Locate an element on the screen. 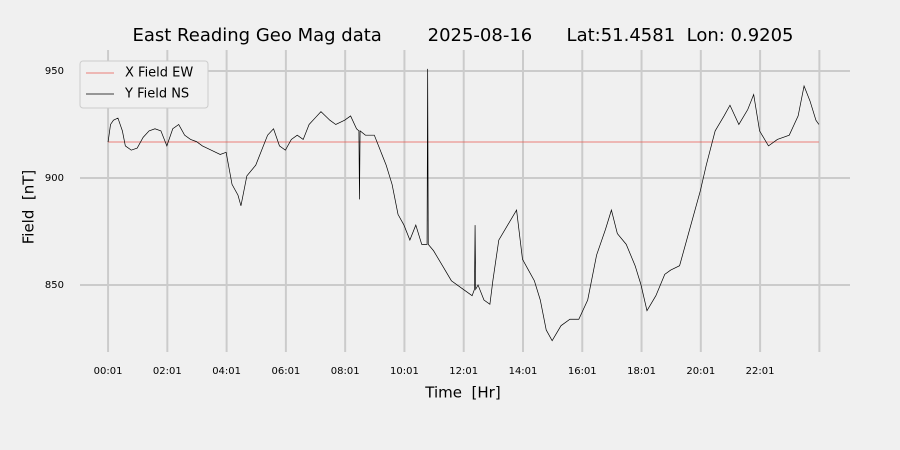 This screenshot has height=450, width=900. y-axis-label: Field [nT] is located at coordinates (29, 207).